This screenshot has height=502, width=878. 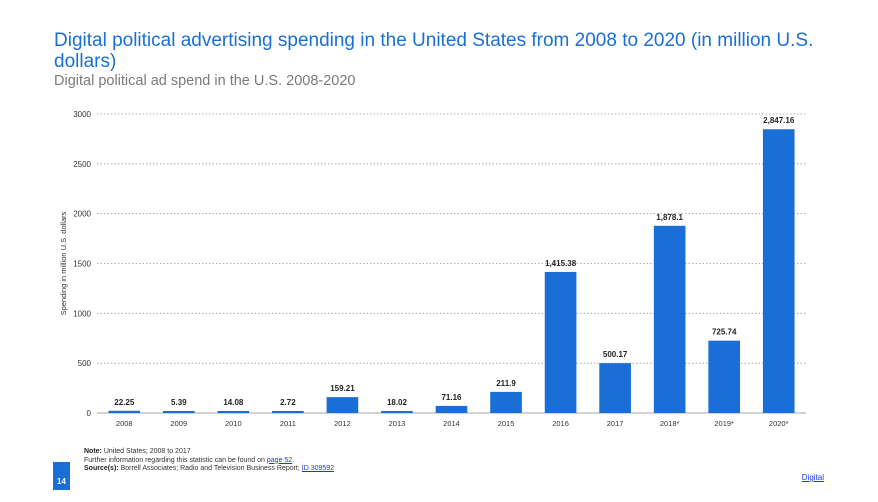 I want to click on bar-2014, so click(x=451, y=409).